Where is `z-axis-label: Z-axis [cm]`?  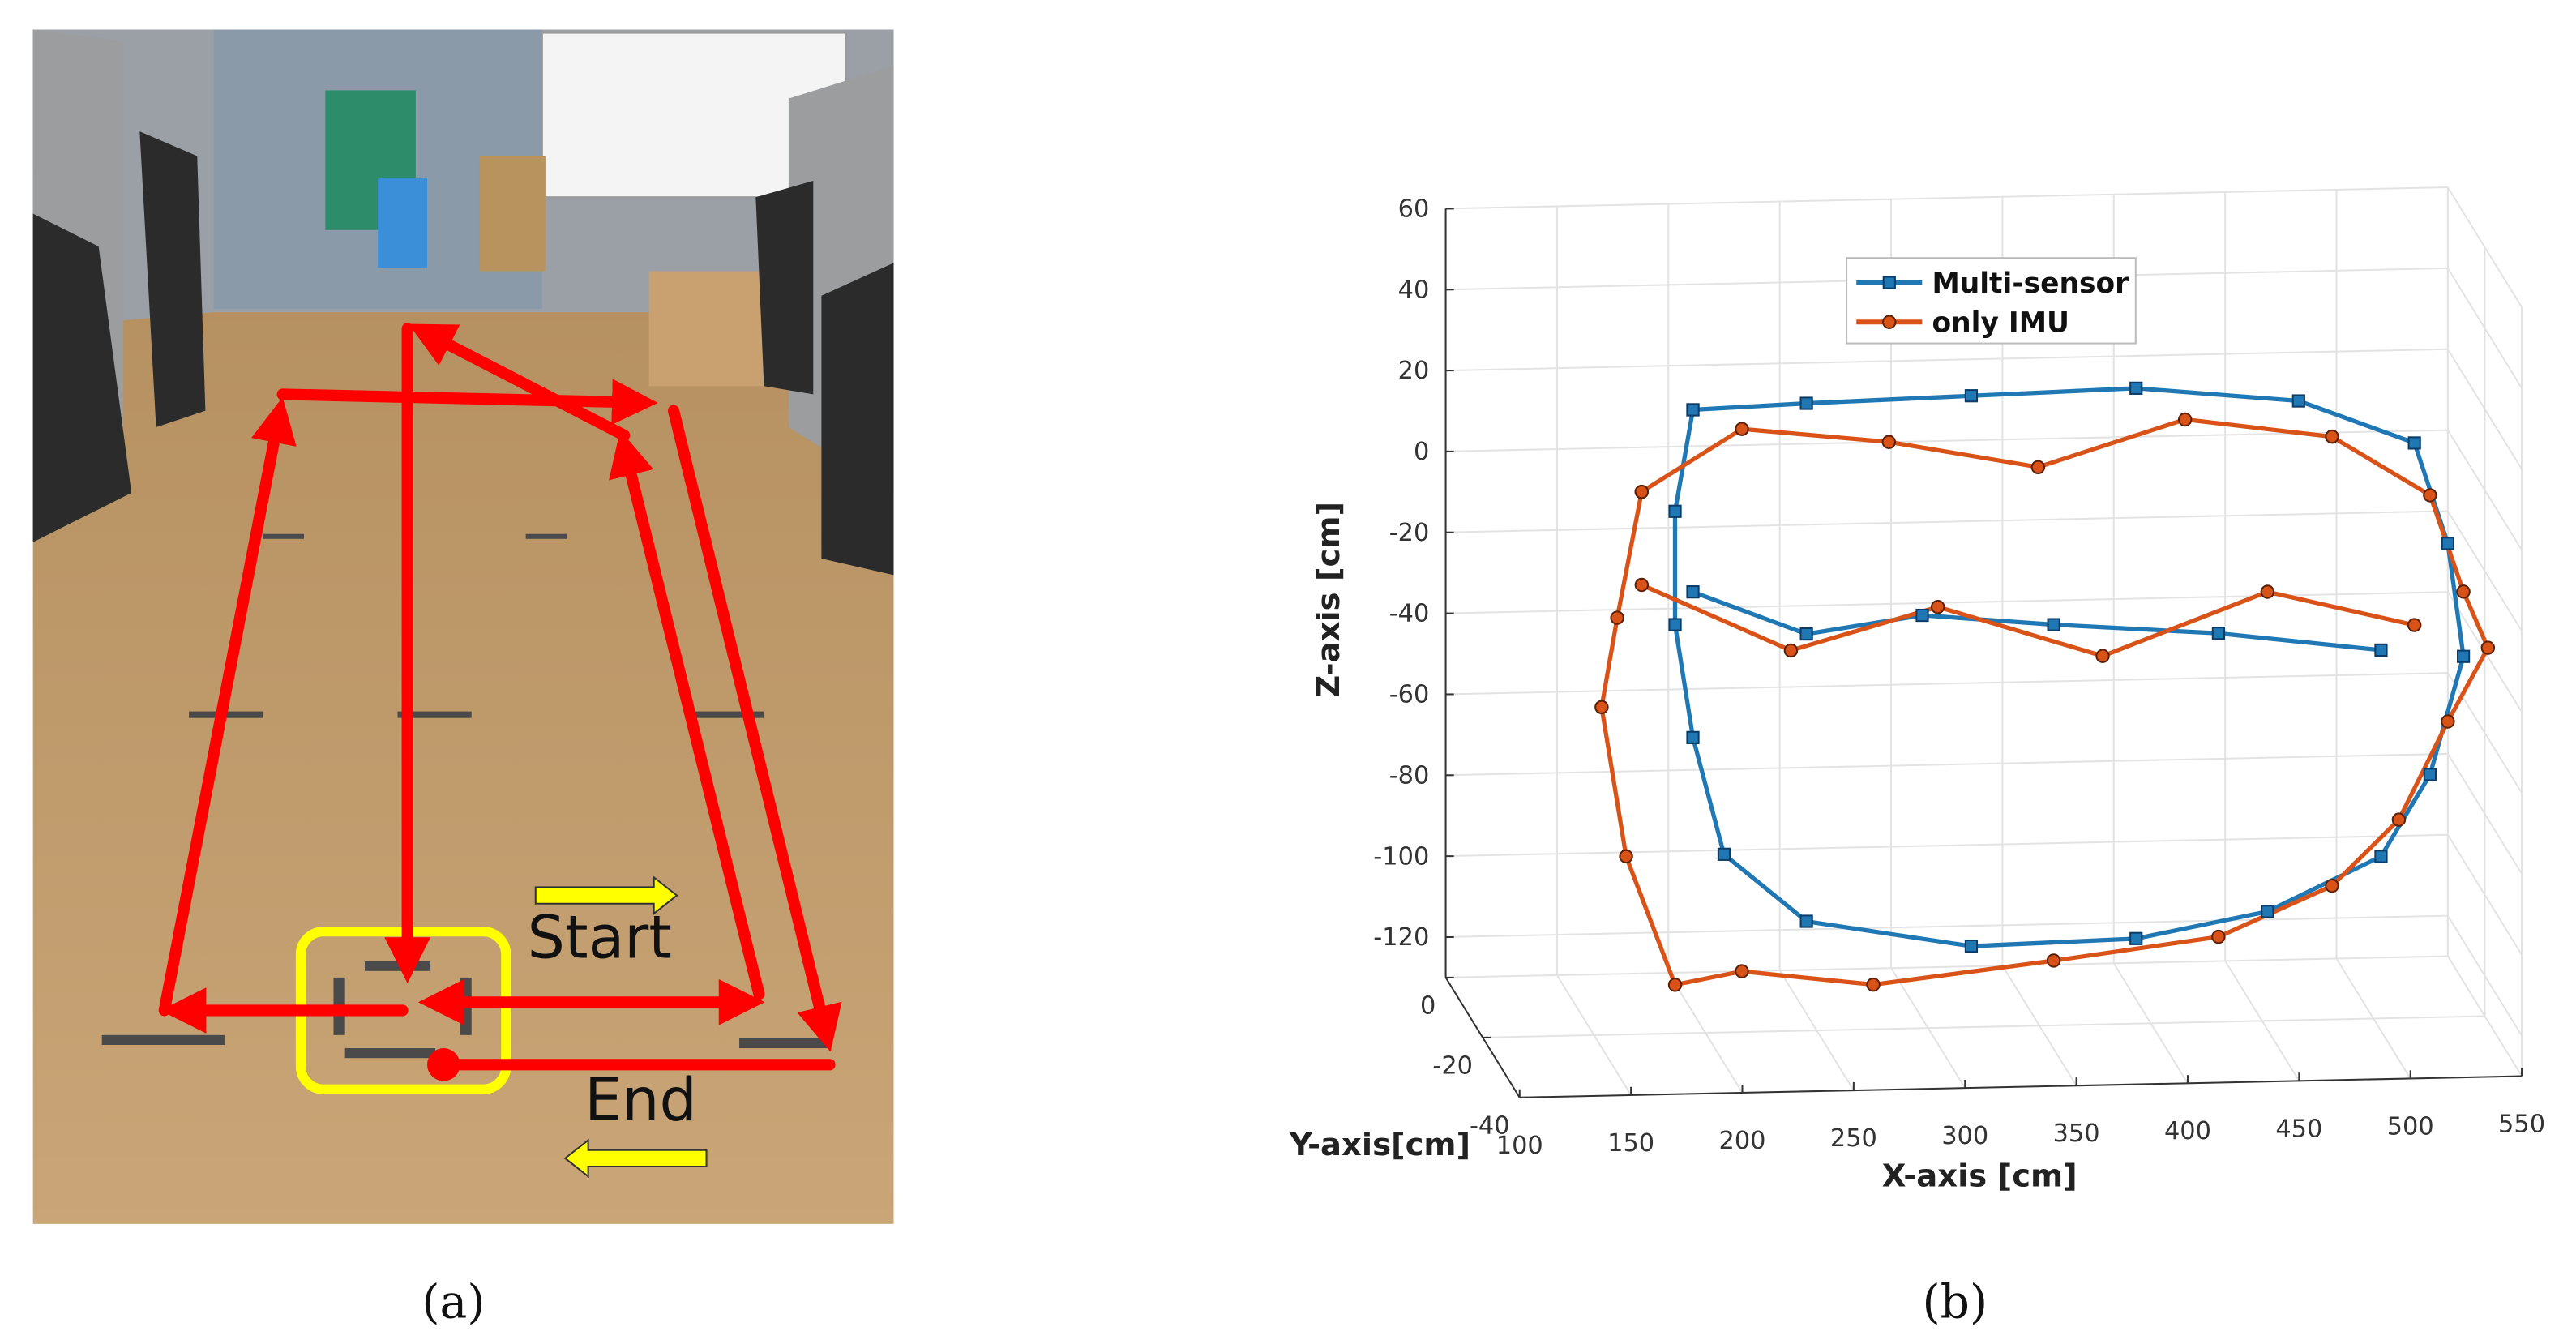
z-axis-label: Z-axis [cm] is located at coordinates (1329, 600).